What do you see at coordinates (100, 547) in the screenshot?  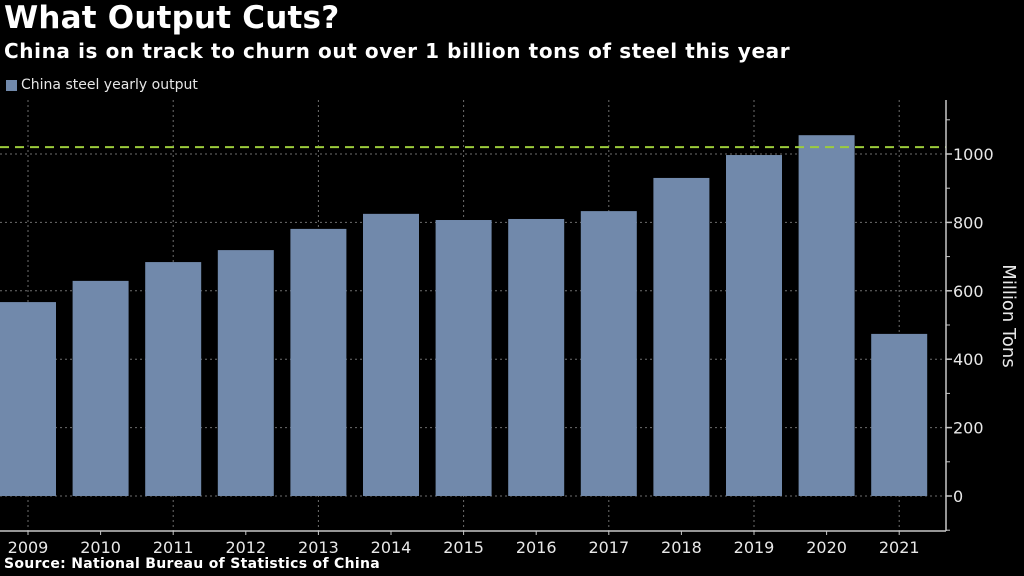 I see `x-tick-label: 2010` at bounding box center [100, 547].